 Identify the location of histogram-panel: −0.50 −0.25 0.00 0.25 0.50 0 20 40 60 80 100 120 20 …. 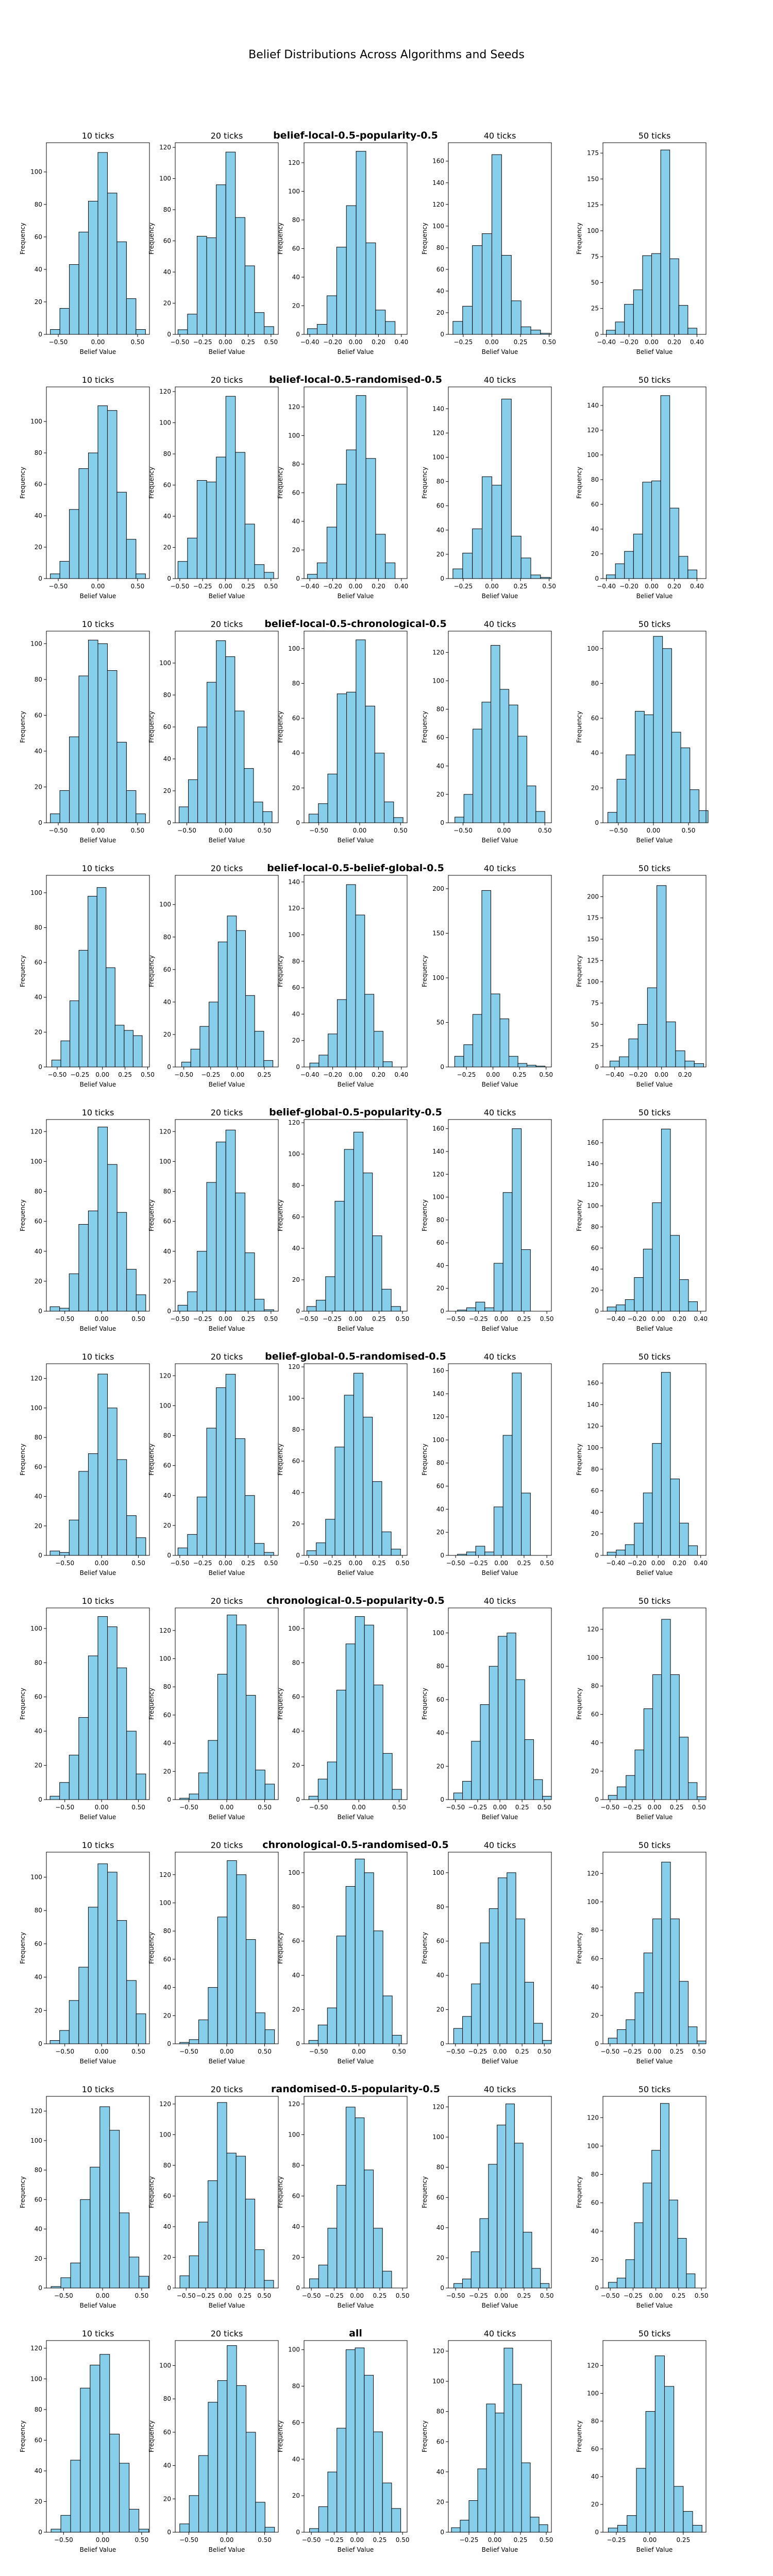
(213, 487).